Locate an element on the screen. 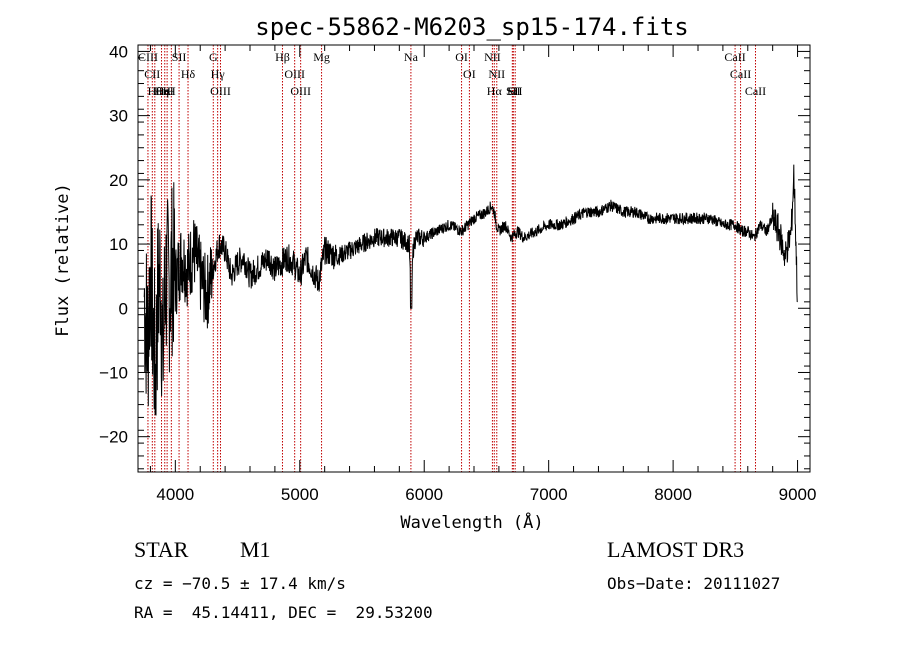 The width and height of the screenshot is (900, 649). y-tick-label: 40 is located at coordinates (118, 51).